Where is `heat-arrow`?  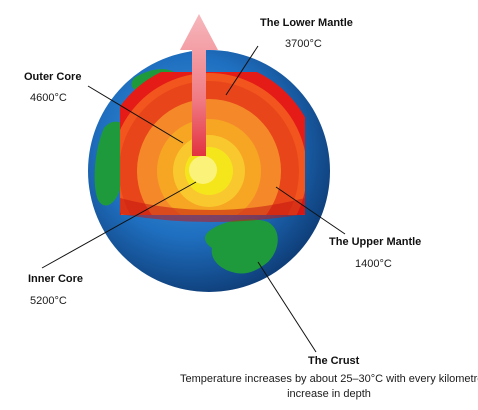
heat-arrow is located at coordinates (199, 85).